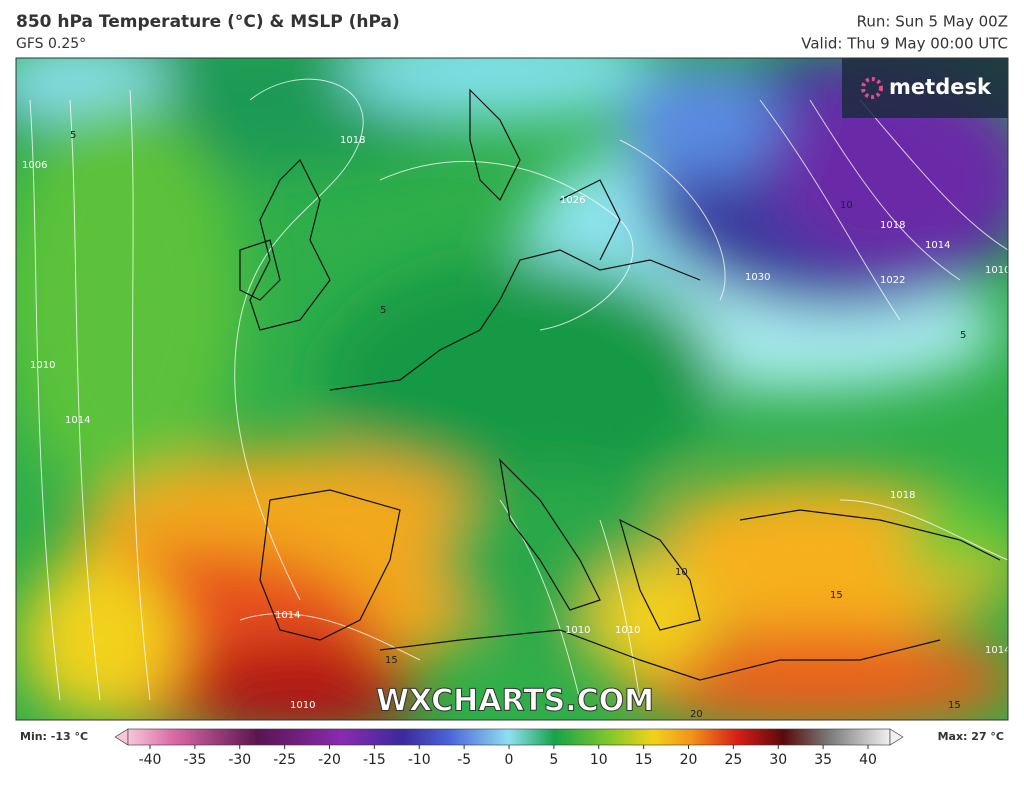 The width and height of the screenshot is (1024, 788). What do you see at coordinates (34, 165) in the screenshot?
I see `isobar-label: 1006` at bounding box center [34, 165].